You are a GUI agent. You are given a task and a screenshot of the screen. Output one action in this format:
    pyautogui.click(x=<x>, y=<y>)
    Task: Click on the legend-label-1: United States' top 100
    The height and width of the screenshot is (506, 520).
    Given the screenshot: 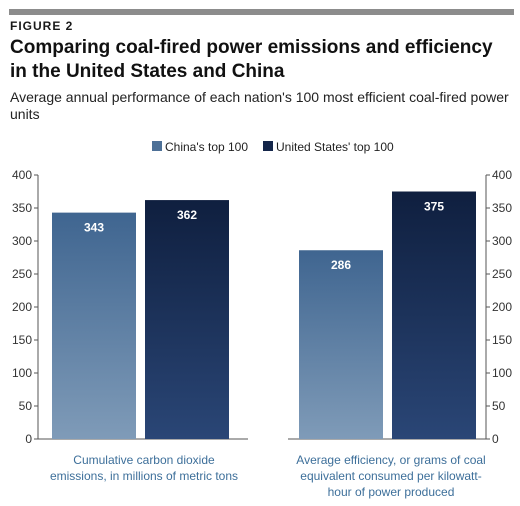 What is the action you would take?
    pyautogui.click(x=335, y=147)
    